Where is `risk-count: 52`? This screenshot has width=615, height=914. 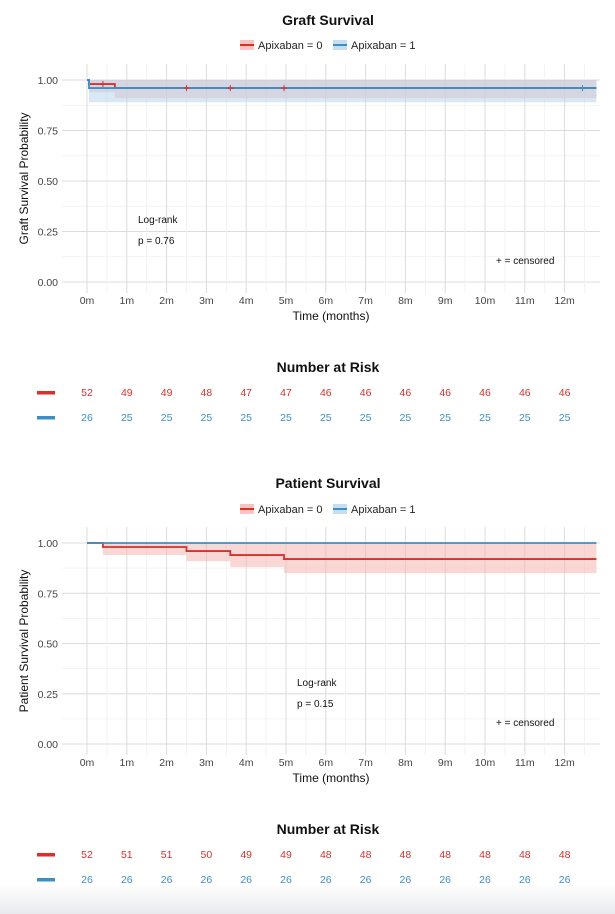
risk-count: 52 is located at coordinates (87, 393).